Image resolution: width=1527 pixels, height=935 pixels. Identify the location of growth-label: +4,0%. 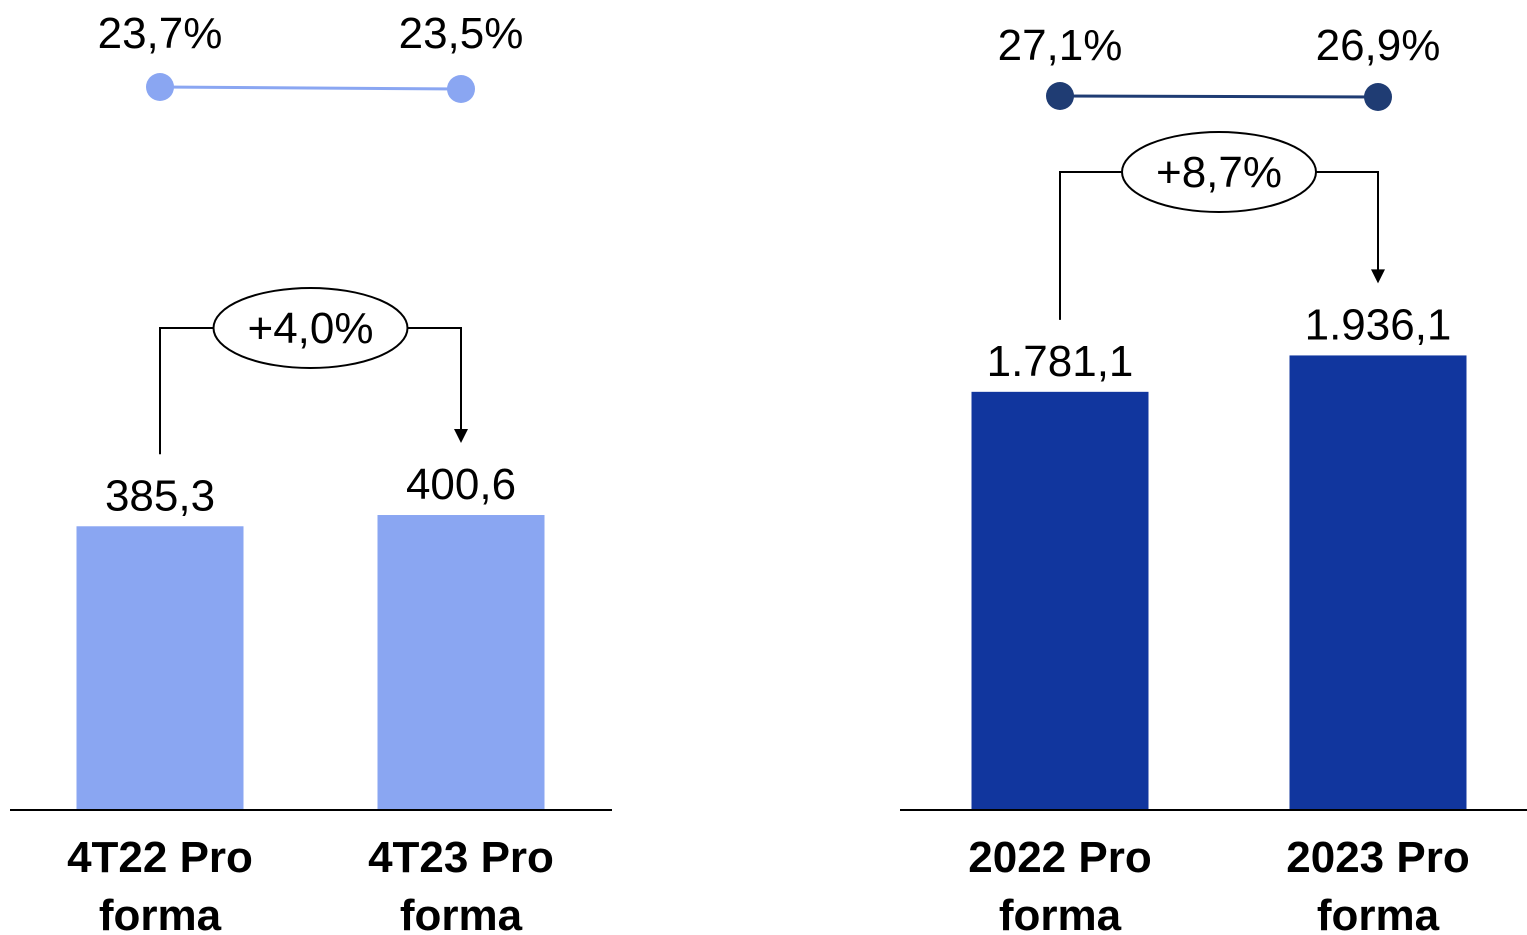
(311, 328).